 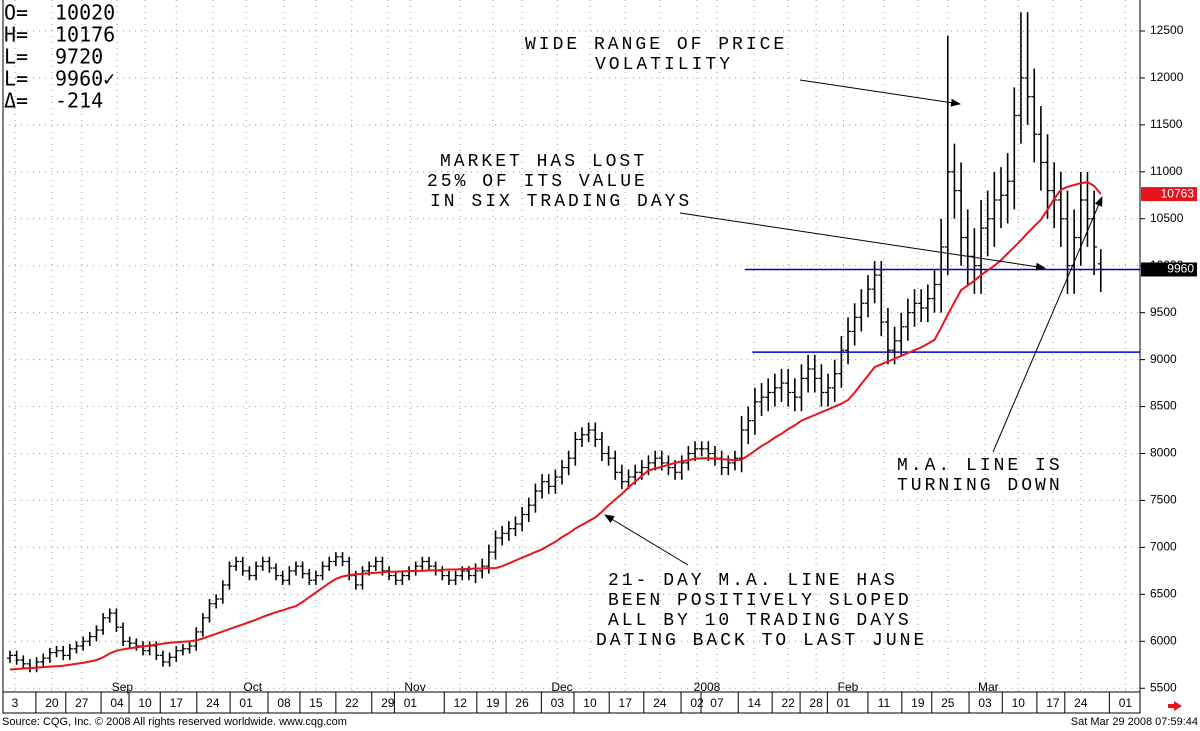 I want to click on annotation-text: MARKET HAS LOST, so click(x=543, y=162).